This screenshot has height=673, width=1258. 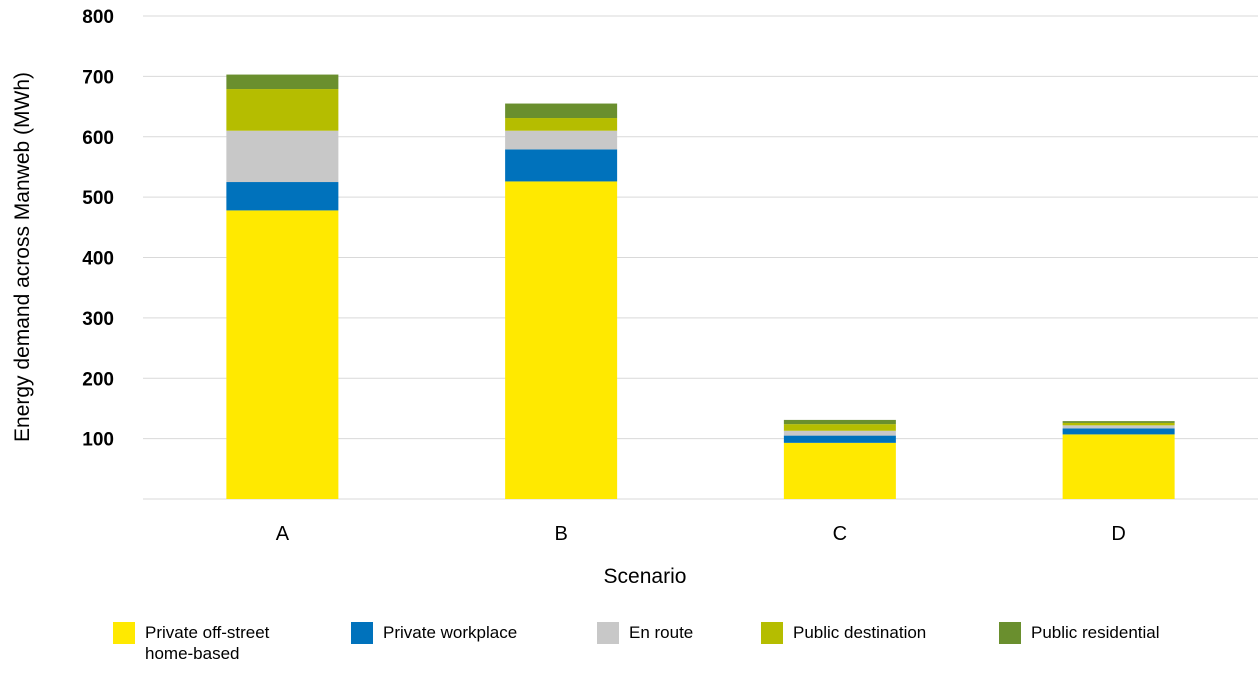 I want to click on y-tick-label: 500, so click(x=98, y=198).